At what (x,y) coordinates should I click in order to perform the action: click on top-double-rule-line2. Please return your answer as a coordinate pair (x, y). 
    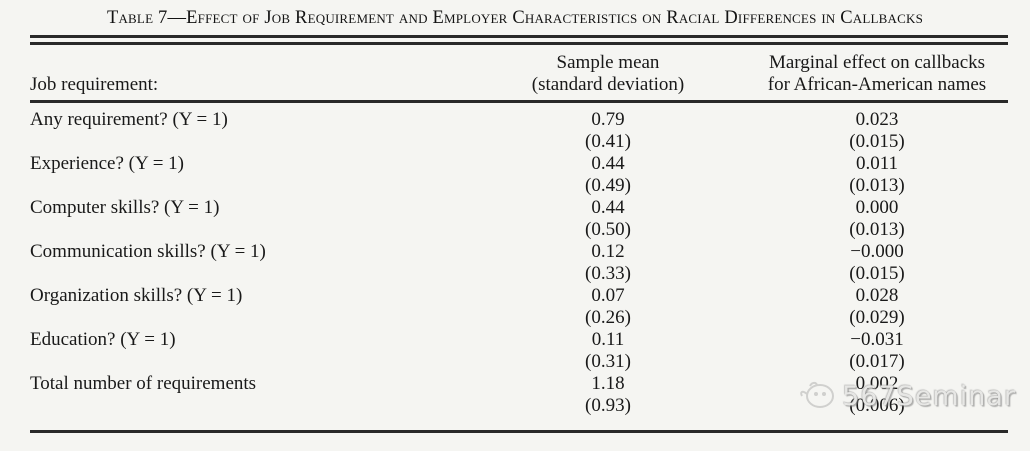
    Looking at the image, I should click on (519, 43).